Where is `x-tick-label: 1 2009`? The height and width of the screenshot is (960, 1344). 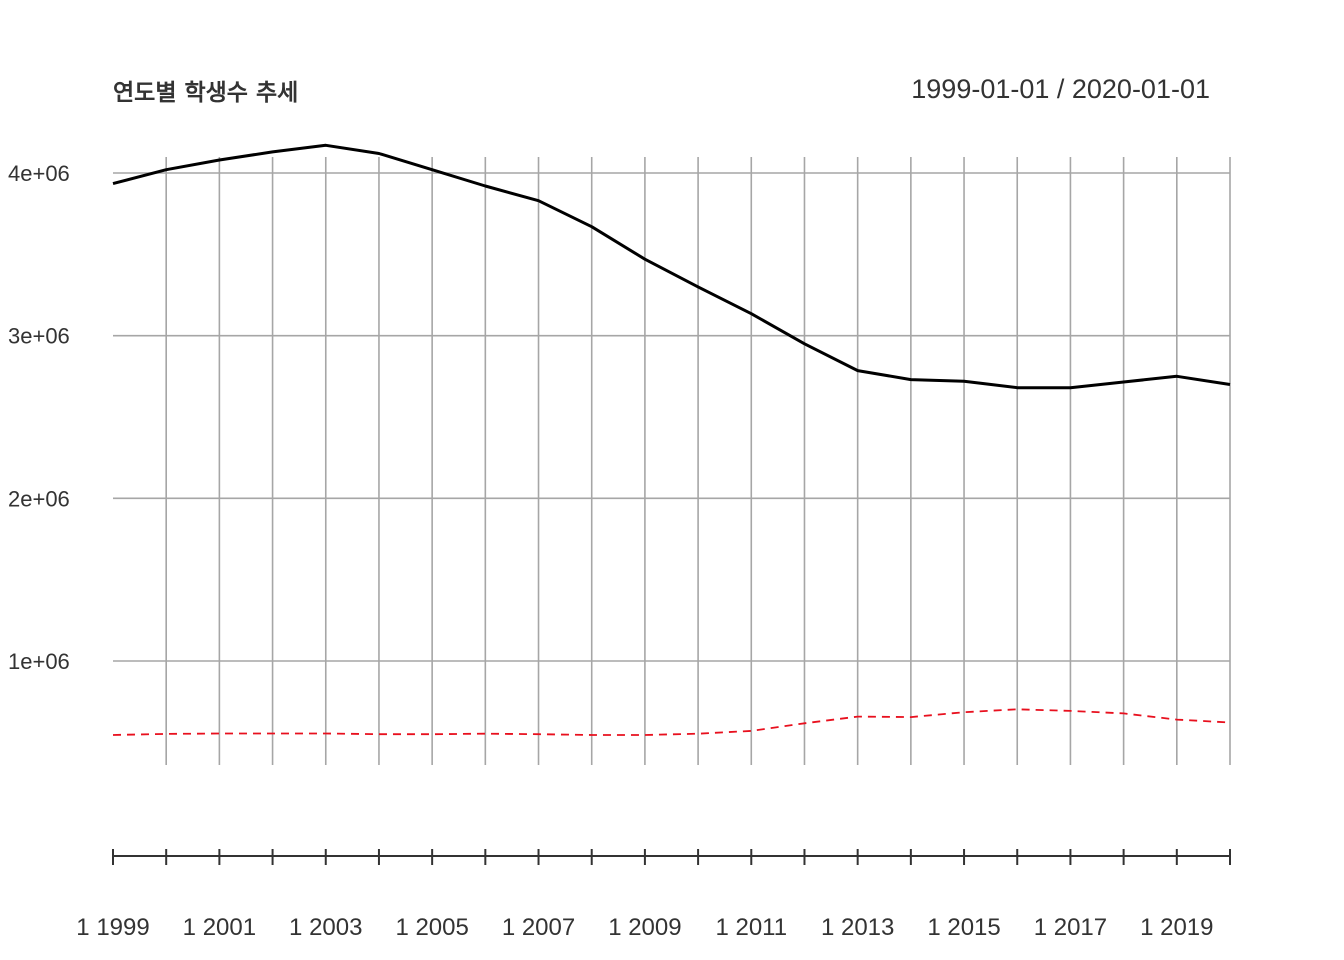 x-tick-label: 1 2009 is located at coordinates (644, 927).